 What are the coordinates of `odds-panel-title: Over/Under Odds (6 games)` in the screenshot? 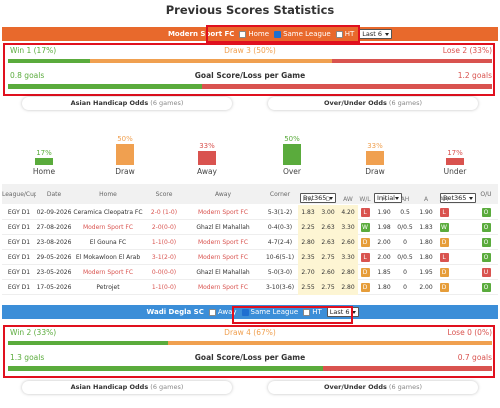 It's located at (373, 387).